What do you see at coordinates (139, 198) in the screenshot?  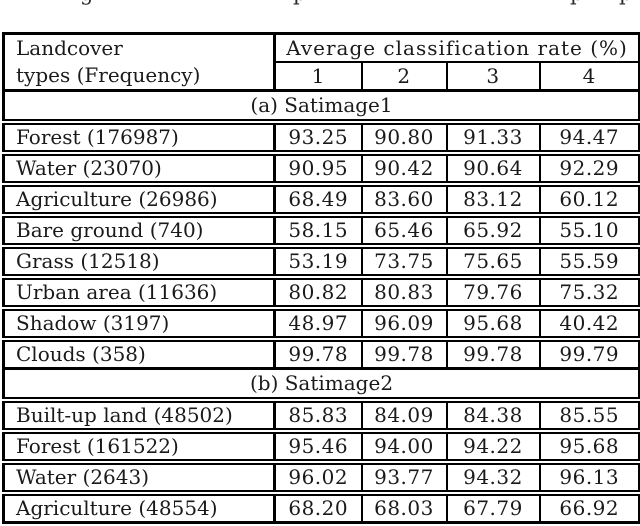 I see `row-label-cell: Agriculture (26986)` at bounding box center [139, 198].